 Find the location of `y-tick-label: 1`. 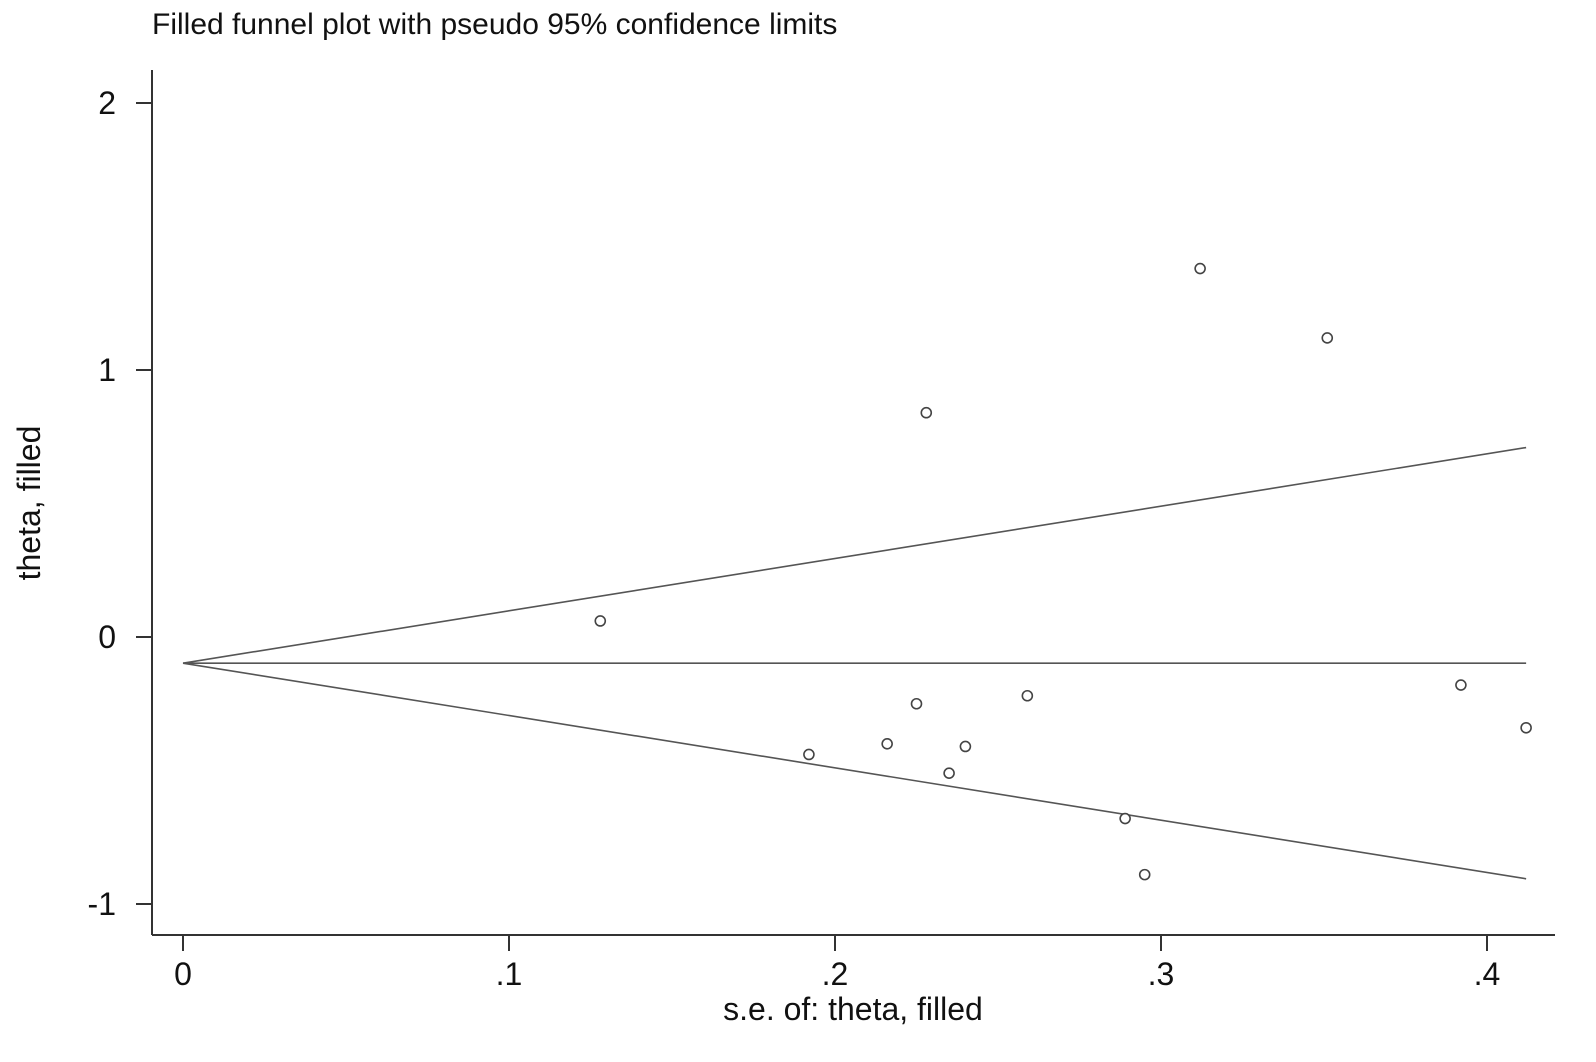

y-tick-label: 1 is located at coordinates (107, 370).